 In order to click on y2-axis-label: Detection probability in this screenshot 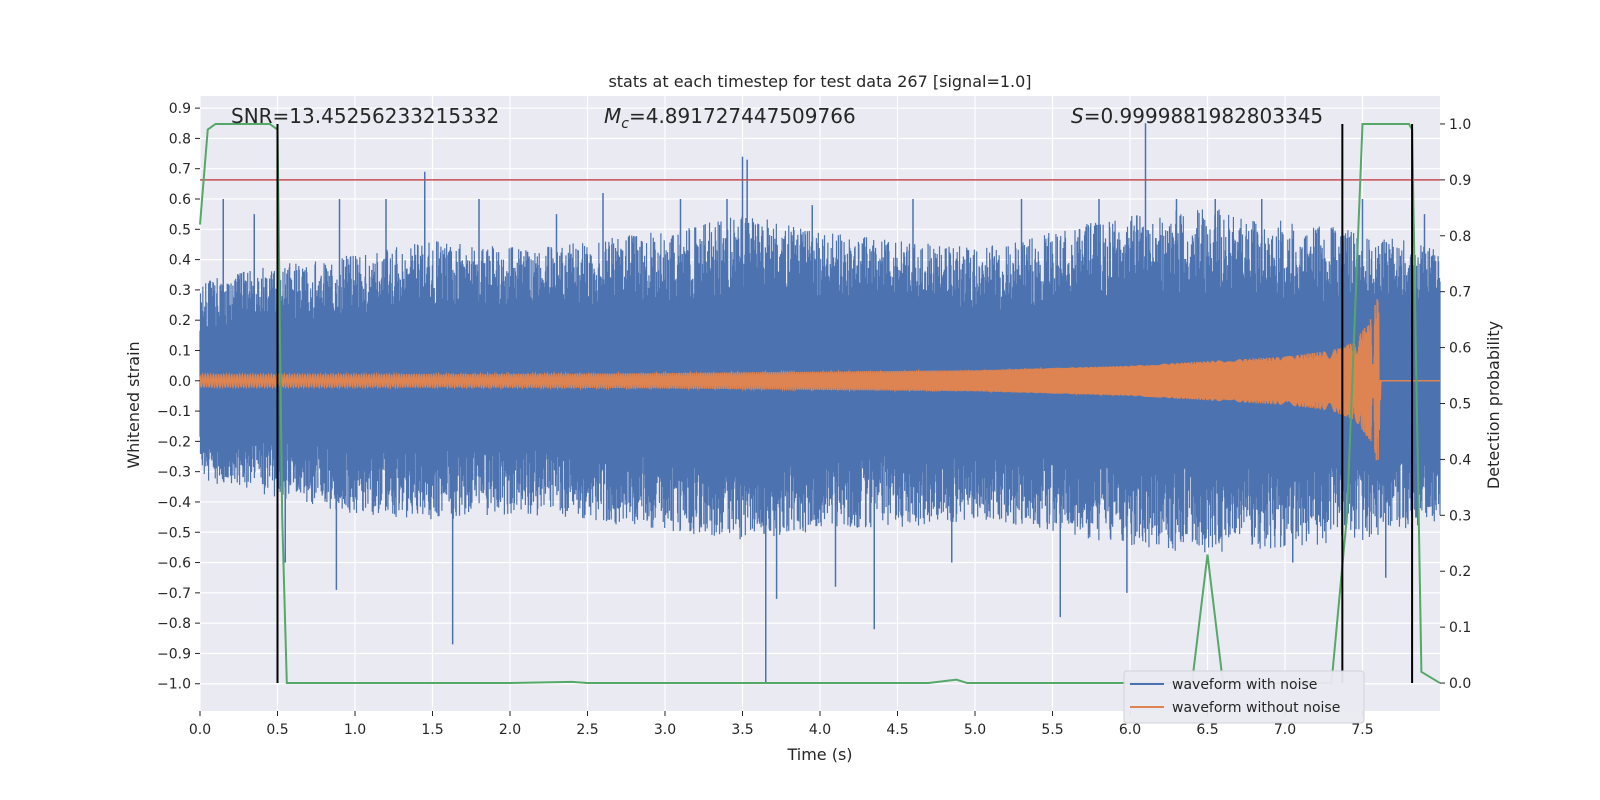, I will do `click(1493, 405)`.